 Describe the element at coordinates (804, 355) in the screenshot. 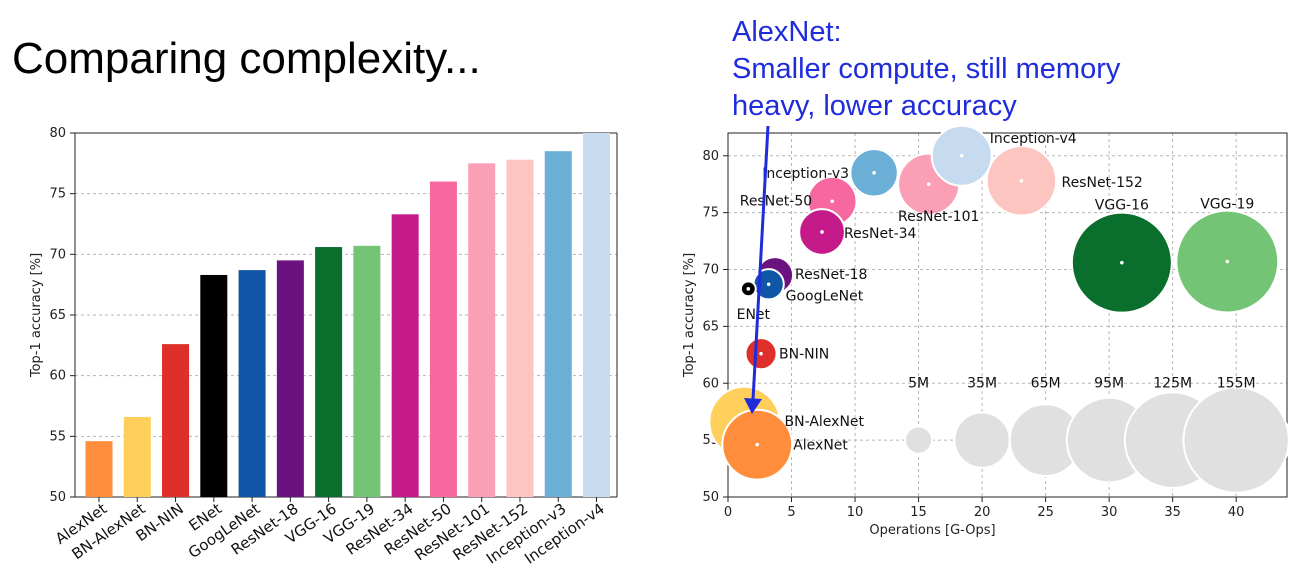

I see `bubble-label: BN-NIN` at that location.